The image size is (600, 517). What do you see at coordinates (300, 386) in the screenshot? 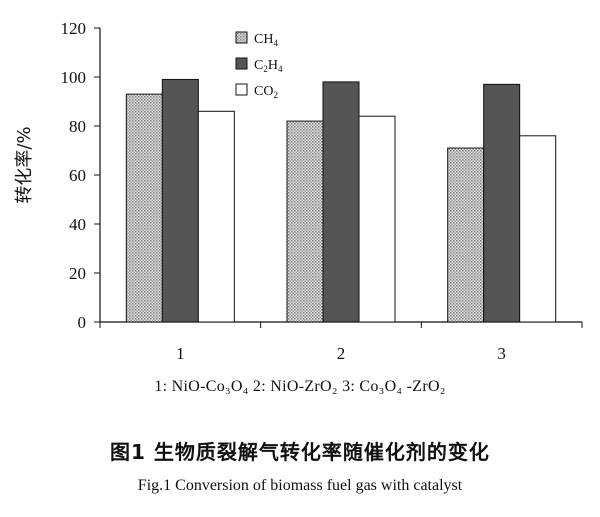
I see `catalyst-note: 1: NiO-Co₃O₄ 2: NiO-ZrO₂ 3: Co₃O₄ -ZrO₂` at bounding box center [300, 386].